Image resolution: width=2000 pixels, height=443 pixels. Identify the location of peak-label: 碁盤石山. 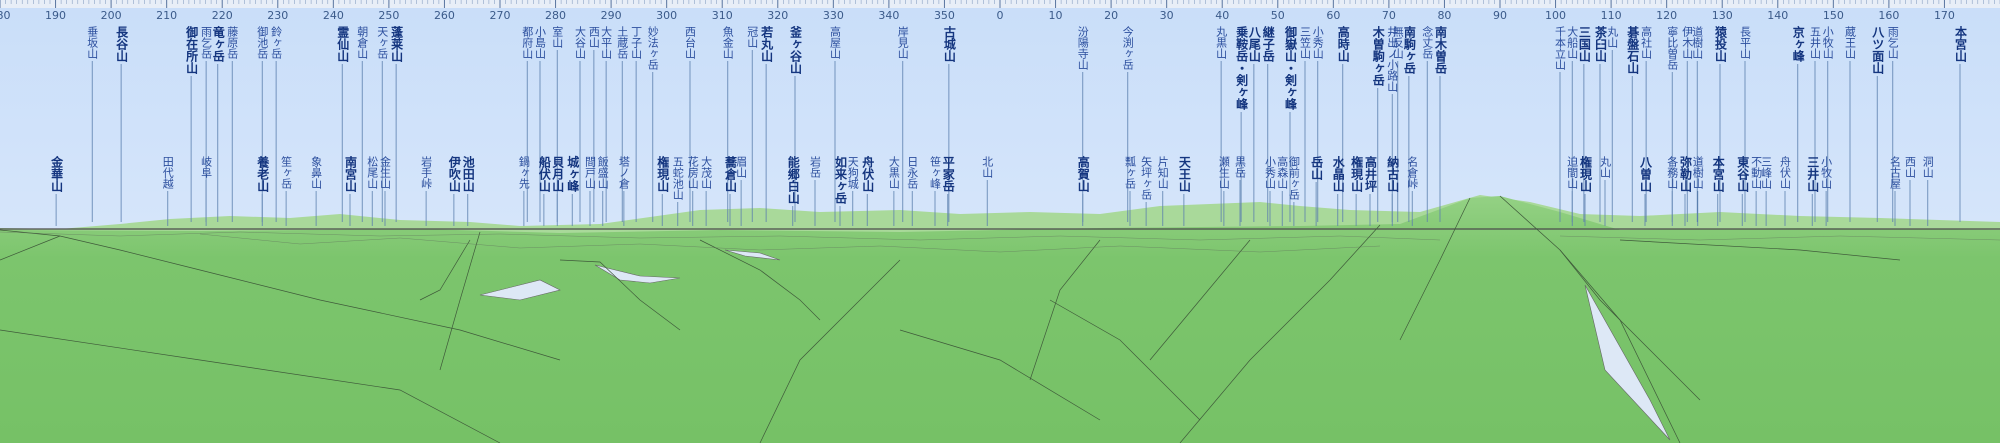
(1632, 50).